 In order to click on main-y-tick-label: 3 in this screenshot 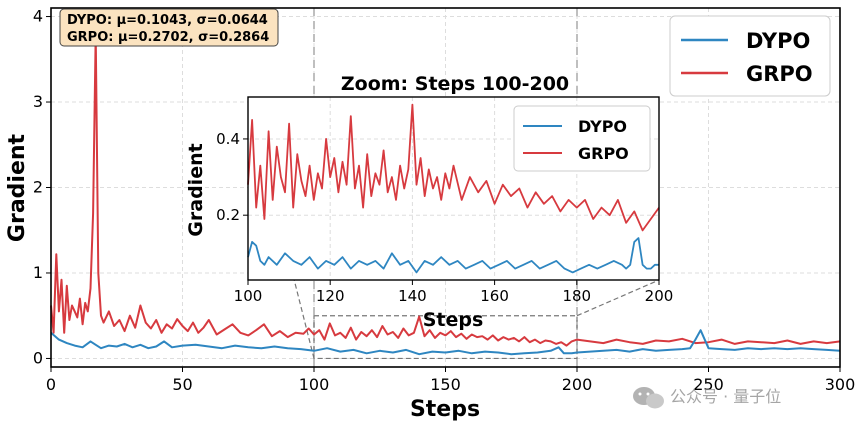, I will do `click(38, 101)`.